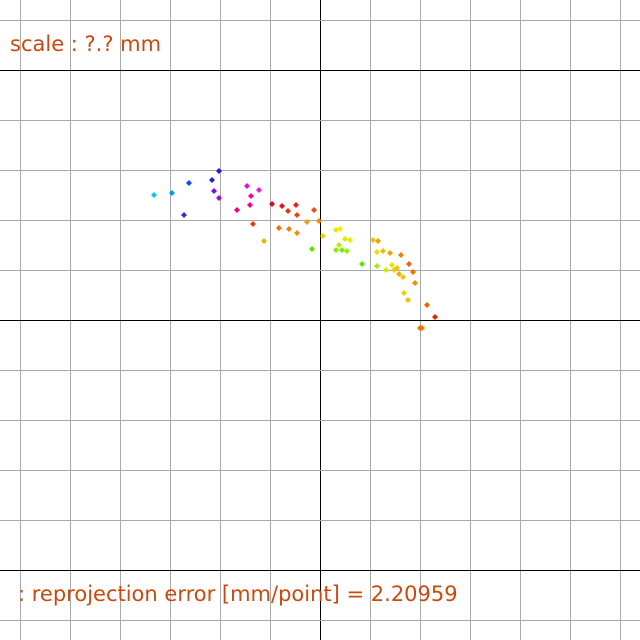  What do you see at coordinates (294, 249) in the screenshot?
I see `reprojection-points` at bounding box center [294, 249].